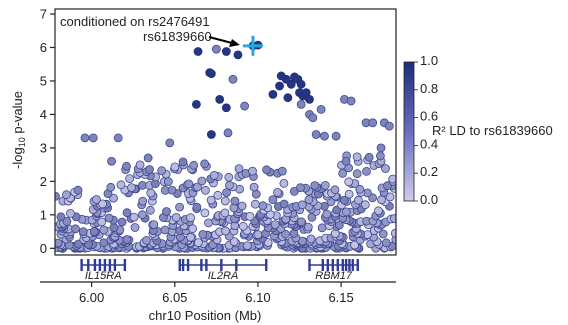  I want to click on colorbar: 1.0 0.8 0.6 0.4 0.2 0.0 R² LD to rs61839660, so click(478, 130).